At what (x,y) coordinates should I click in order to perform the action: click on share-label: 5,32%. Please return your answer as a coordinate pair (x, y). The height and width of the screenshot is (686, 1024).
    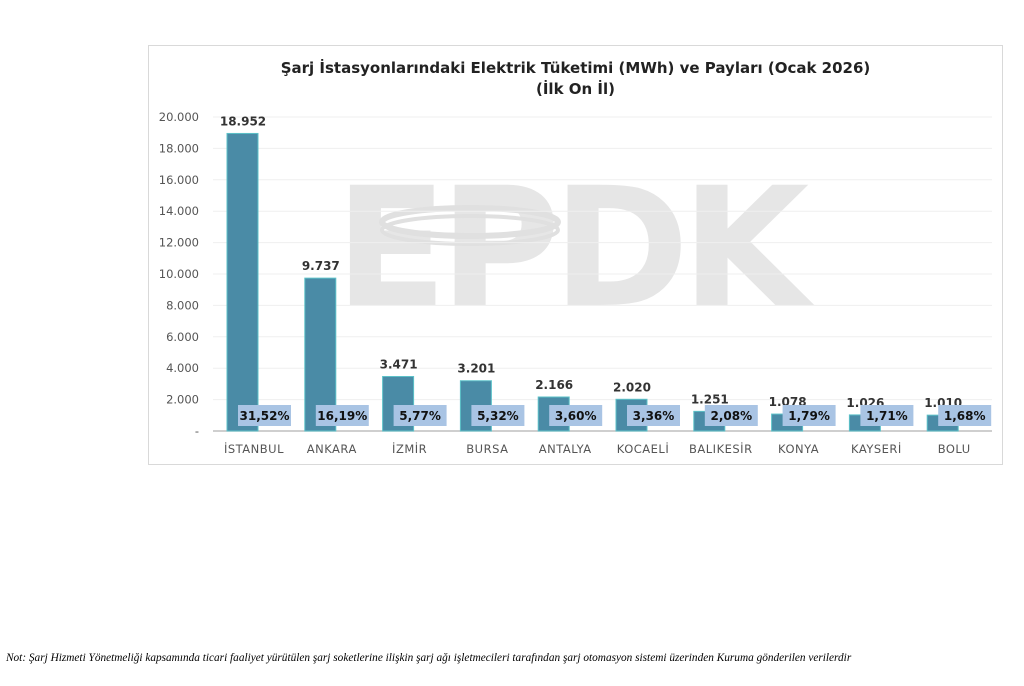
    Looking at the image, I should click on (498, 416).